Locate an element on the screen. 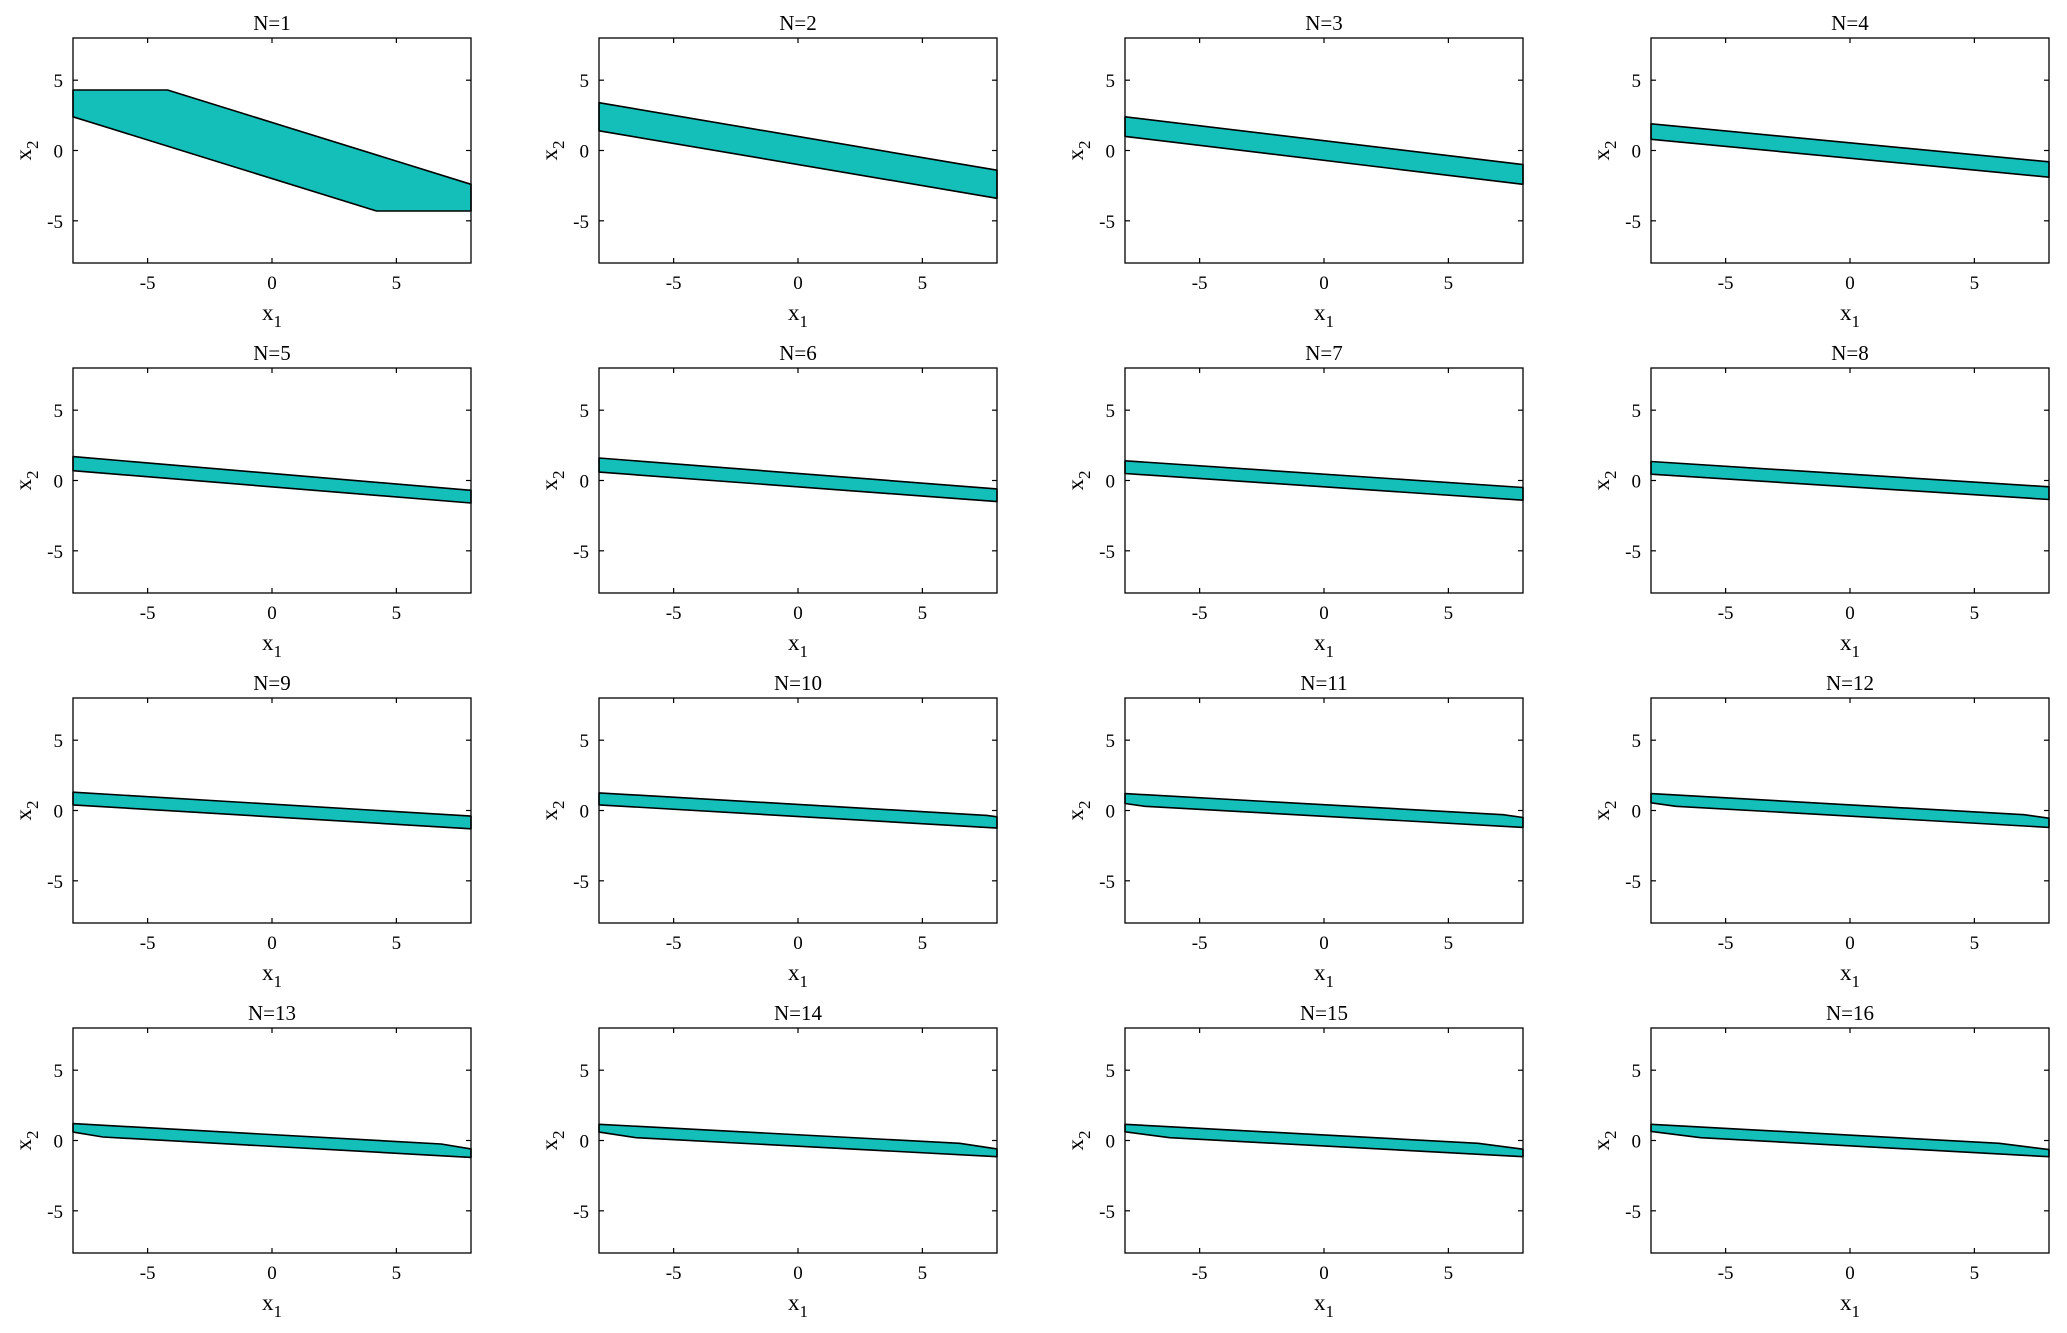 Image resolution: width=2067 pixels, height=1333 pixels. subplot: N=4 -5 0 5 -5 0 5 x1 x2 is located at coordinates (1819, 171).